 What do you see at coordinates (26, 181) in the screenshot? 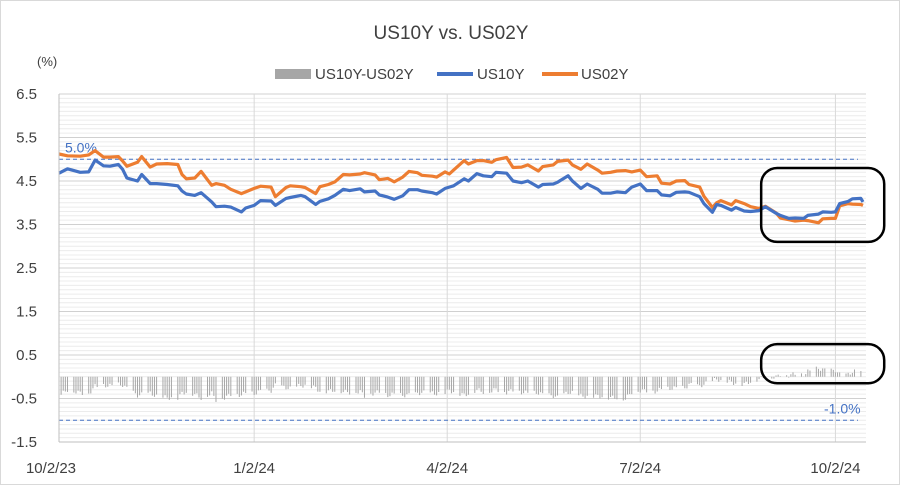
I see `y-tick-label: 4.5` at bounding box center [26, 181].